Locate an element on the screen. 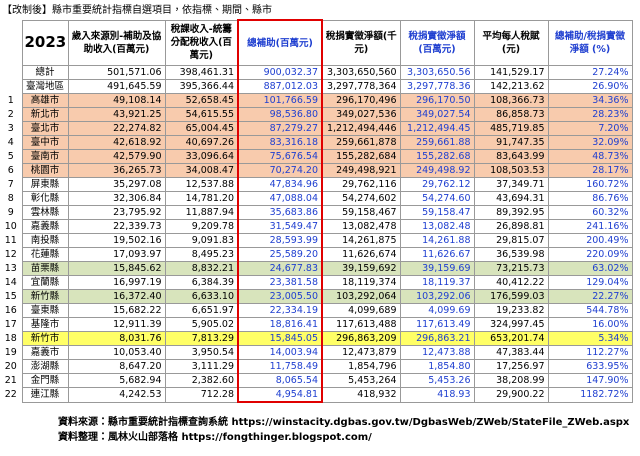 Image resolution: width=640 pixels, height=456 pixels. table-cell: 65,004.45 is located at coordinates (201, 128).